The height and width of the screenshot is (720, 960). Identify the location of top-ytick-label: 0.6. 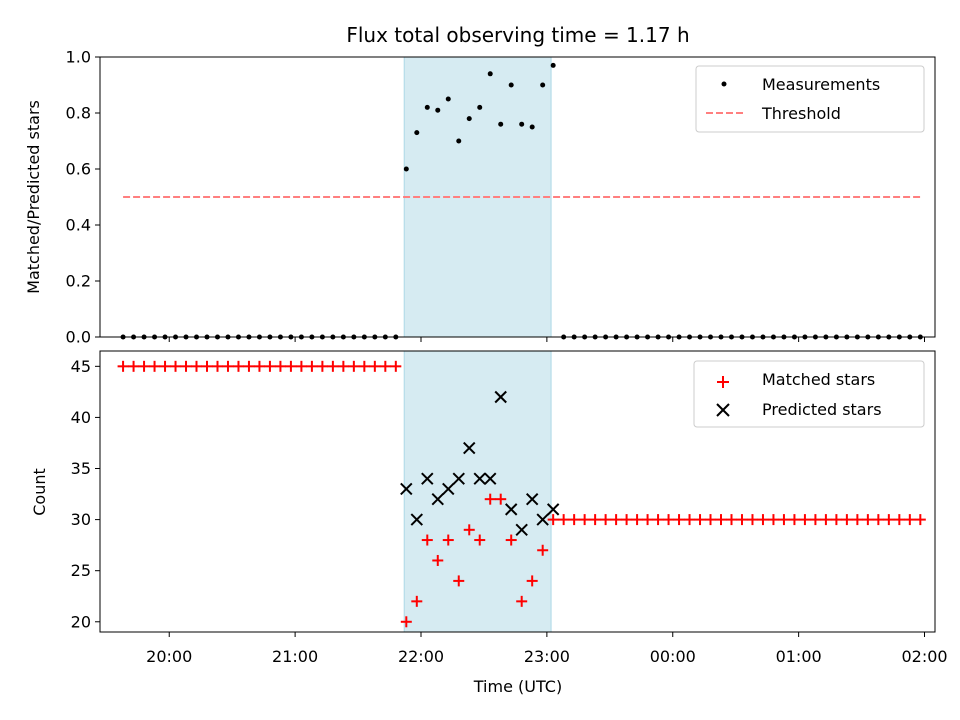
(78, 169).